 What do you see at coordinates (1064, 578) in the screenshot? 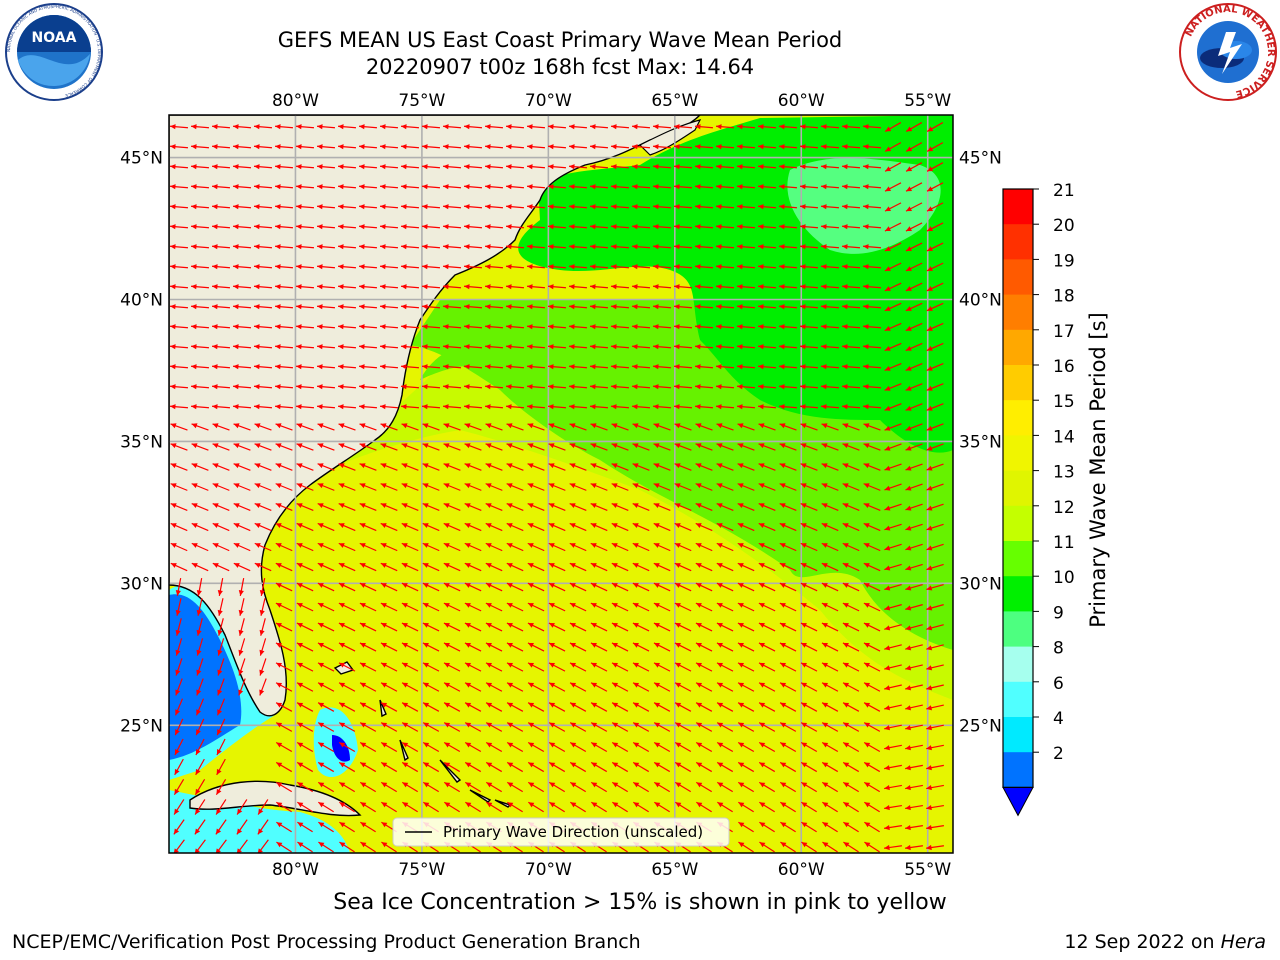
I see `colorbar-tick-label: 10` at bounding box center [1064, 578].